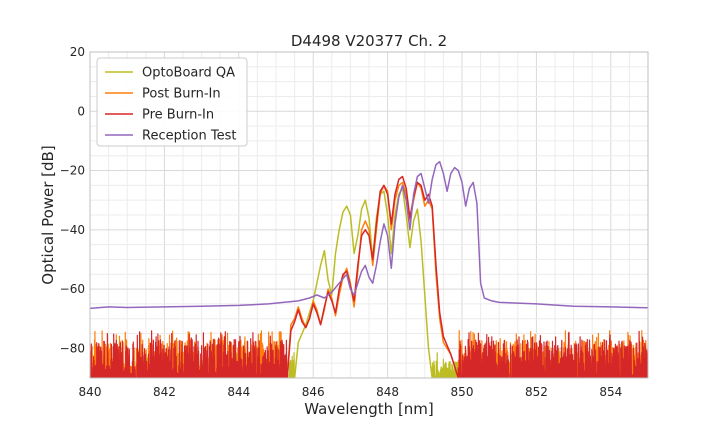  Describe the element at coordinates (387, 392) in the screenshot. I see `x-tick-label: 848` at that location.